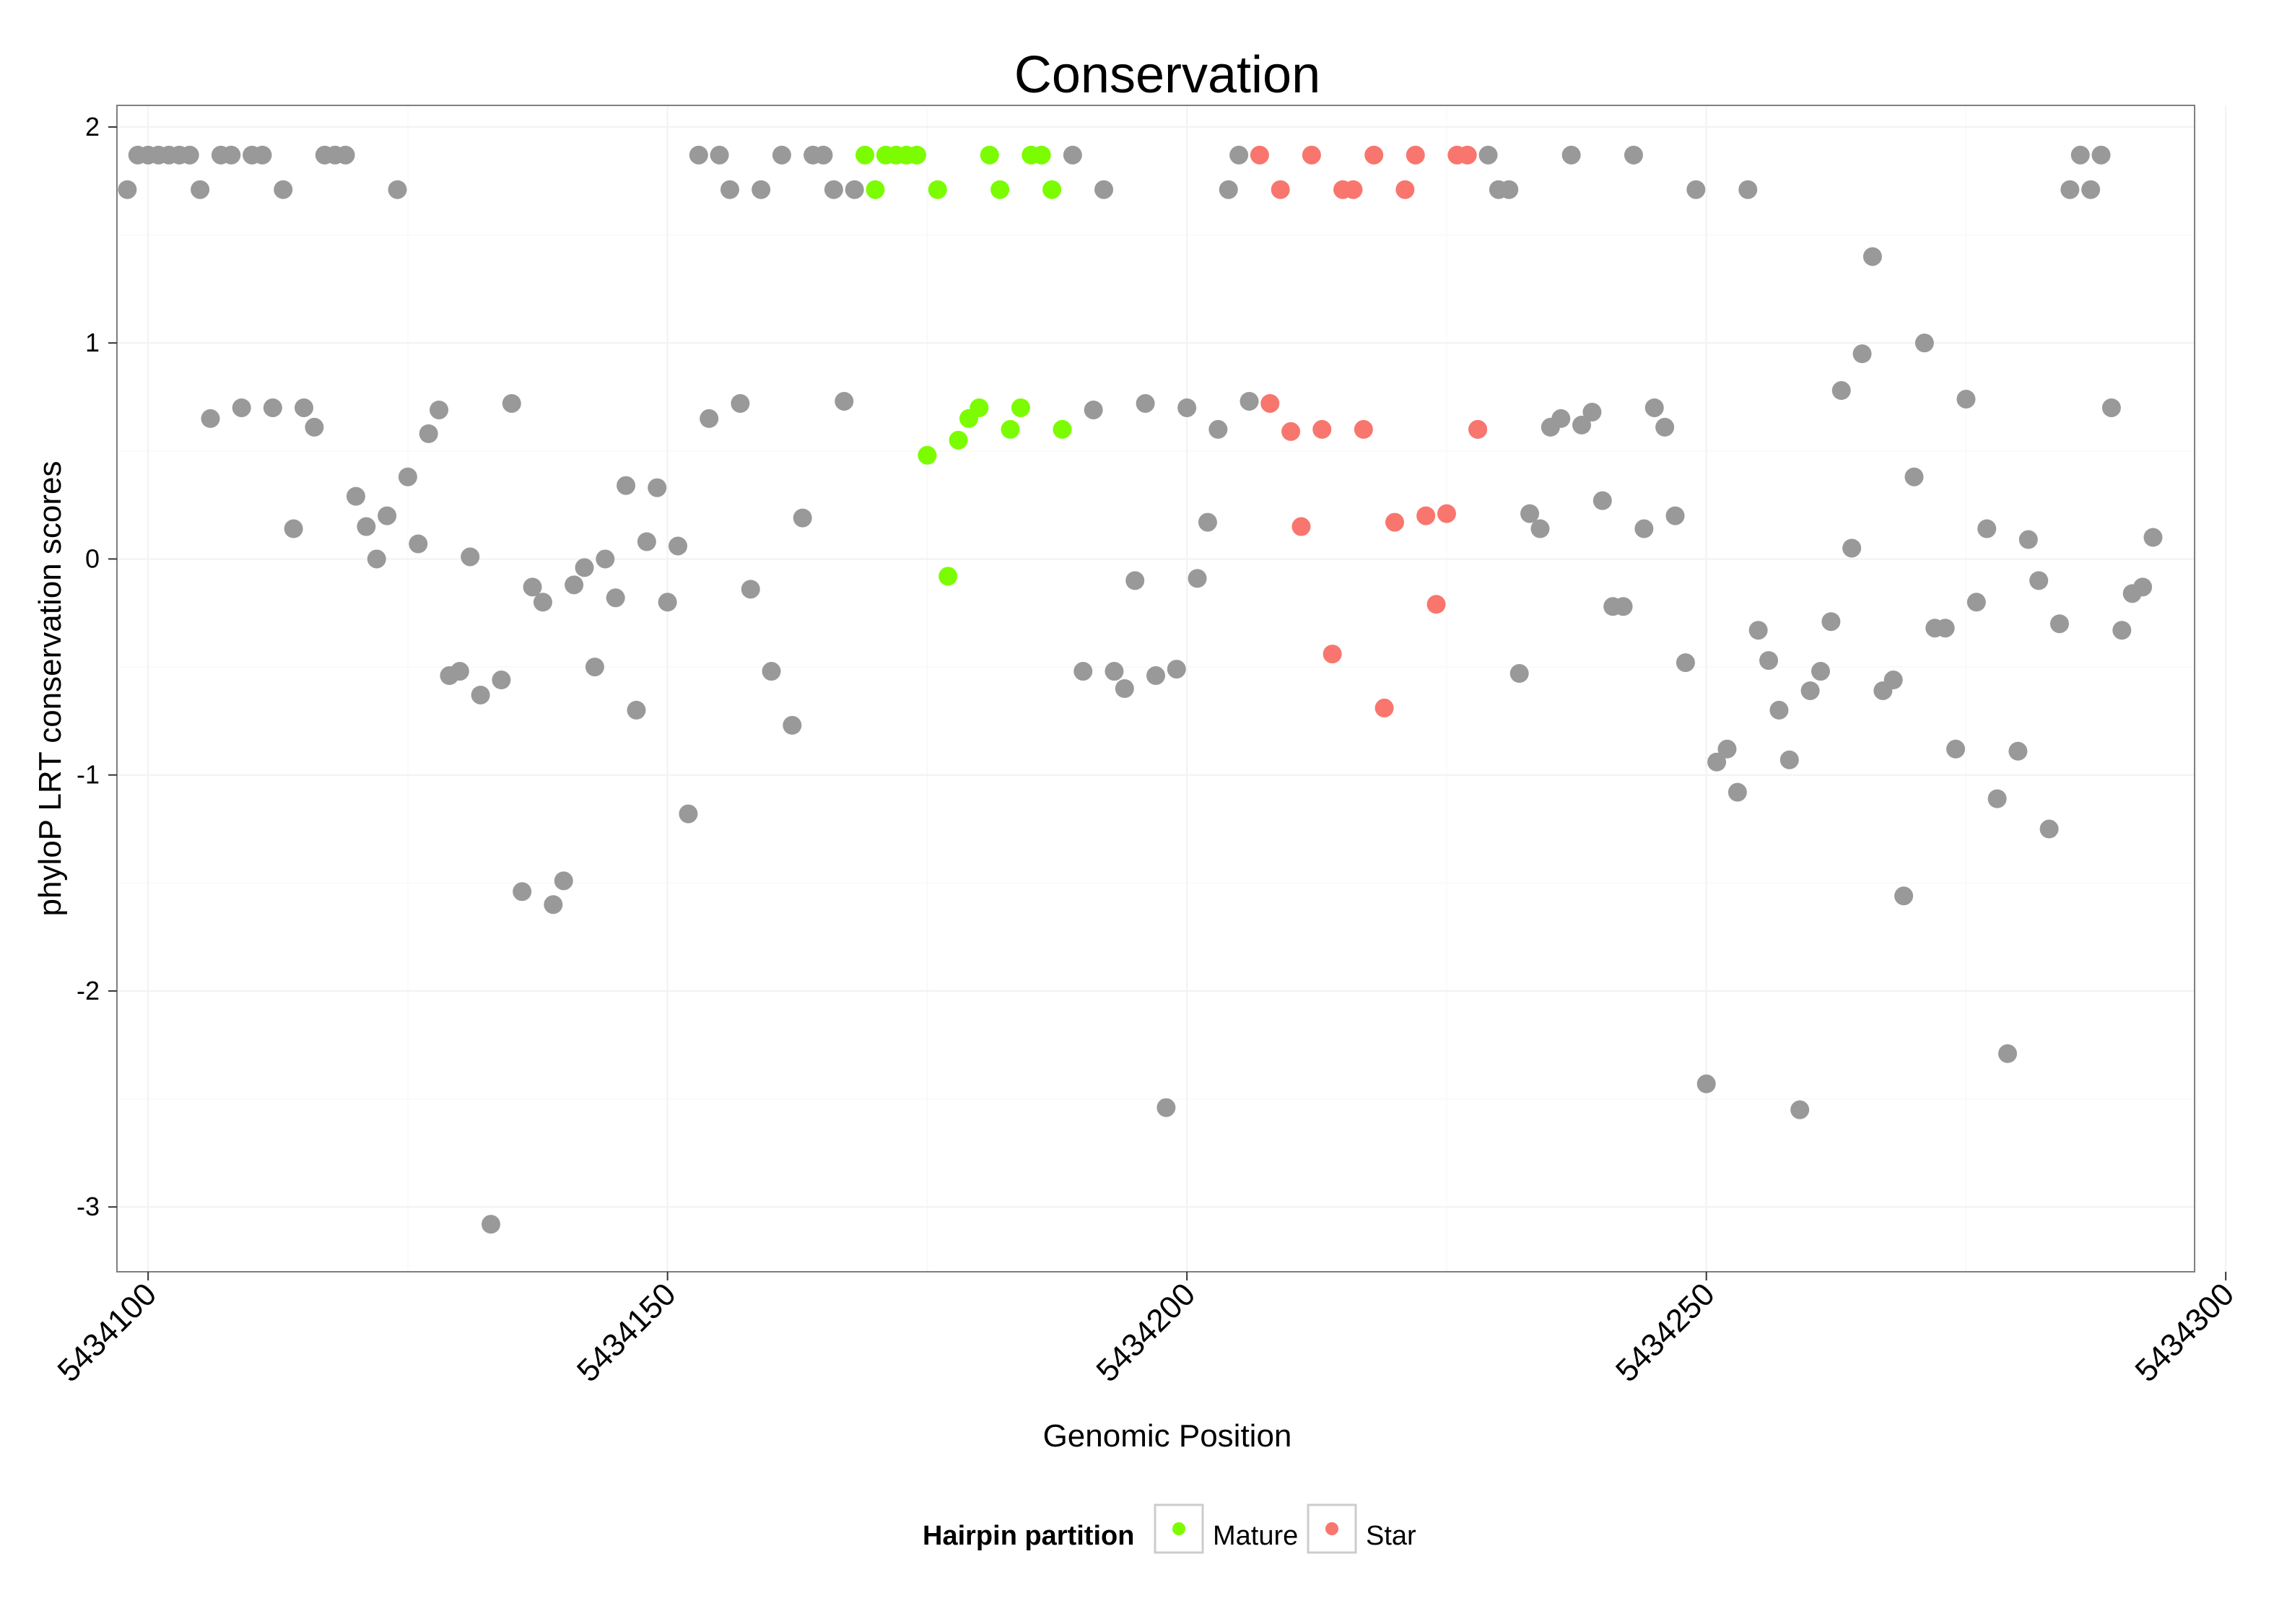  What do you see at coordinates (50, 688) in the screenshot?
I see `y-axis-title: phyloP LRT conservation scores` at bounding box center [50, 688].